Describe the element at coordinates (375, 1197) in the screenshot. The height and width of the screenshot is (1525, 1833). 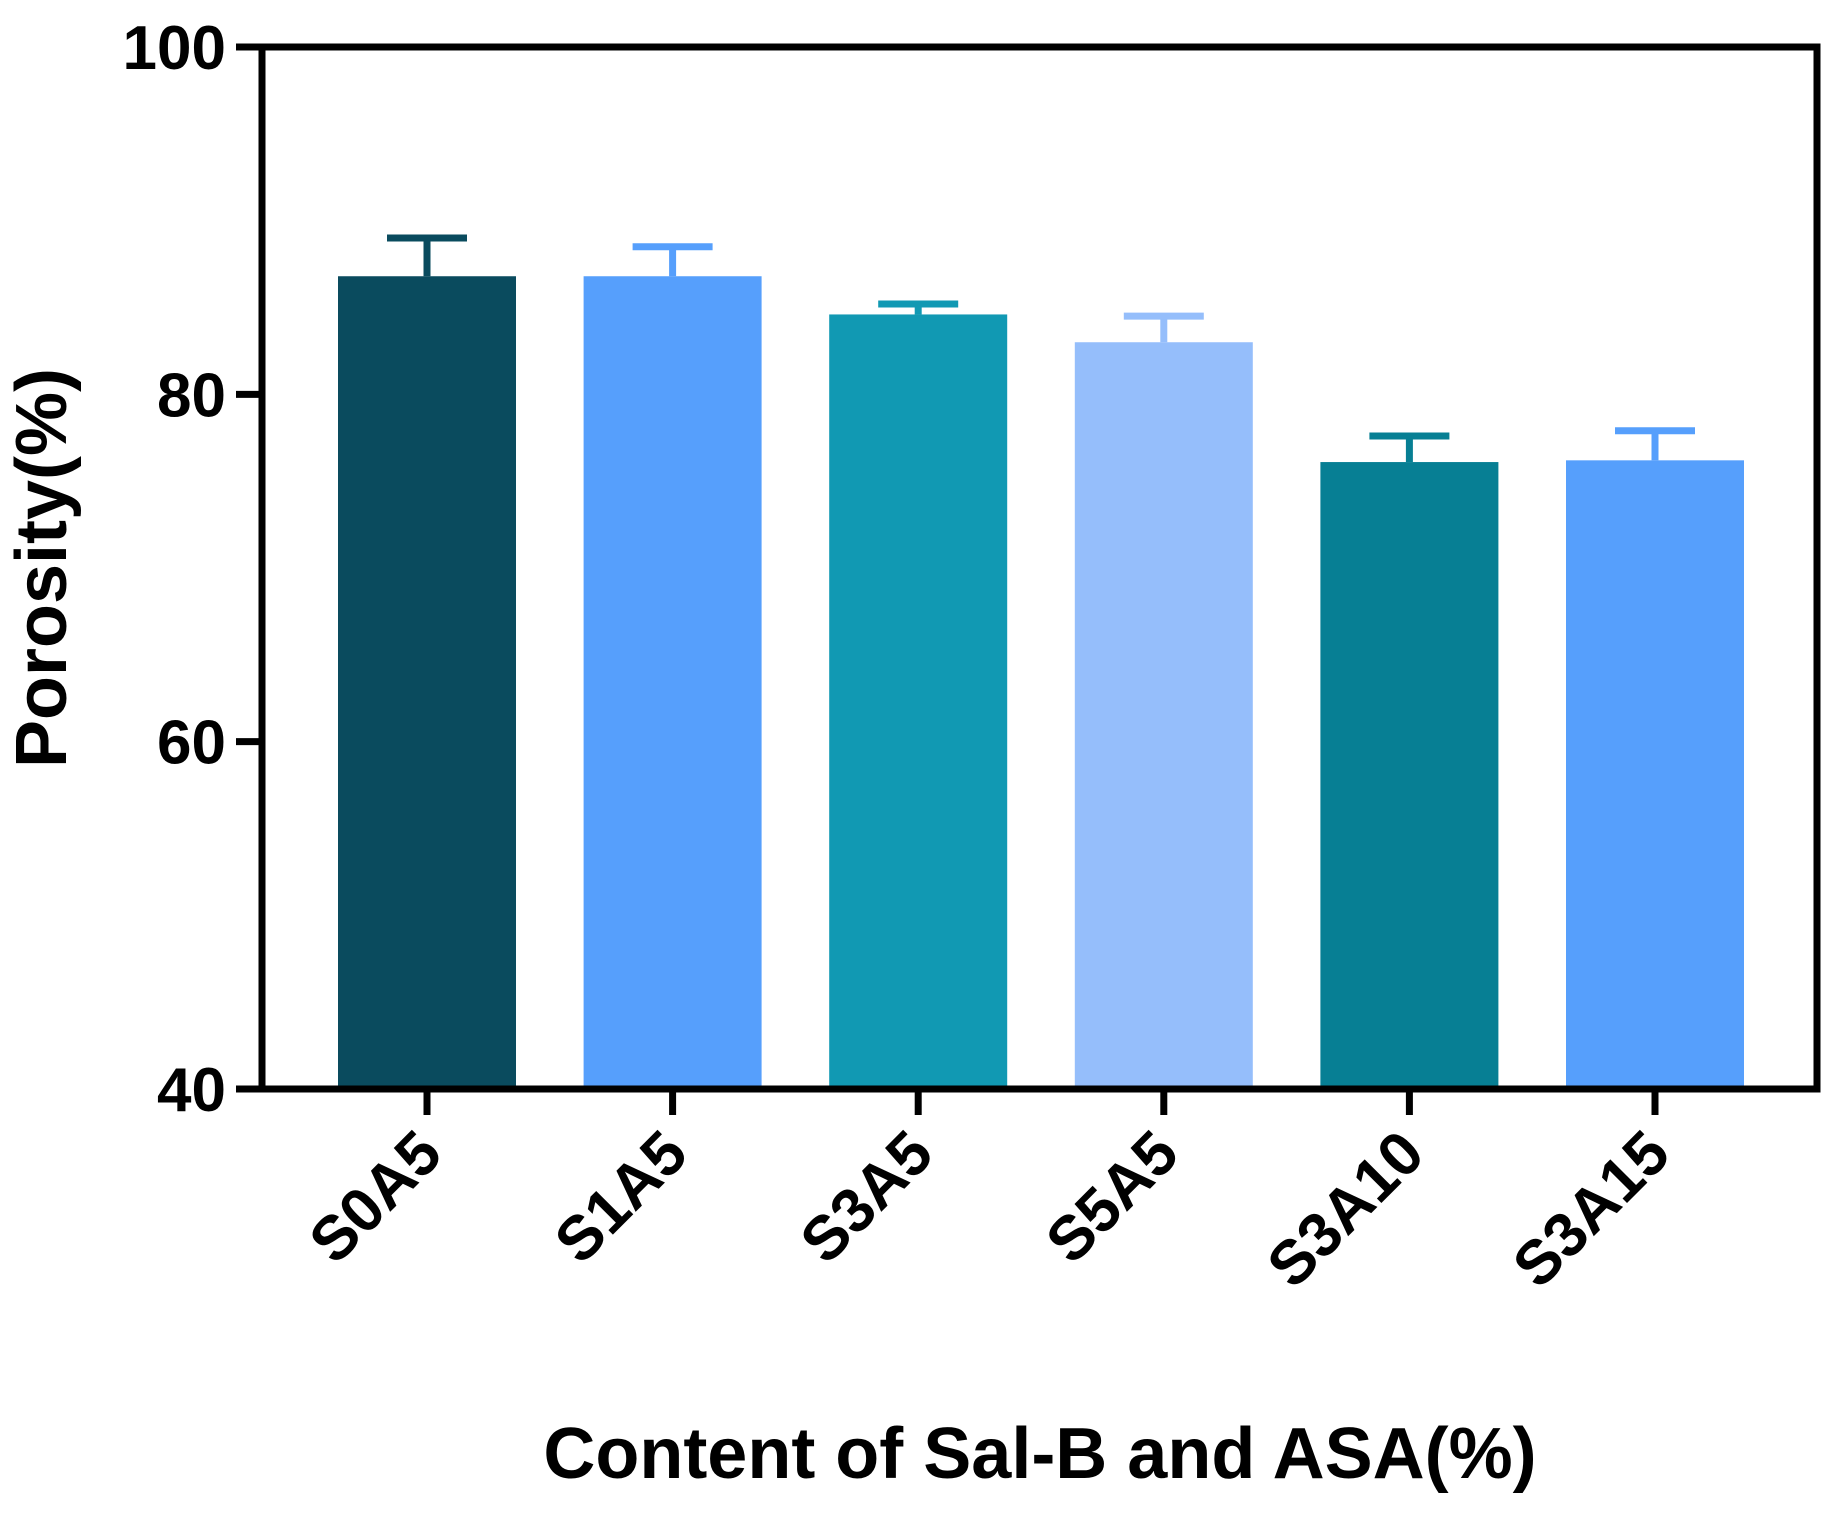
I see `x-tick-label: S0A5` at that location.